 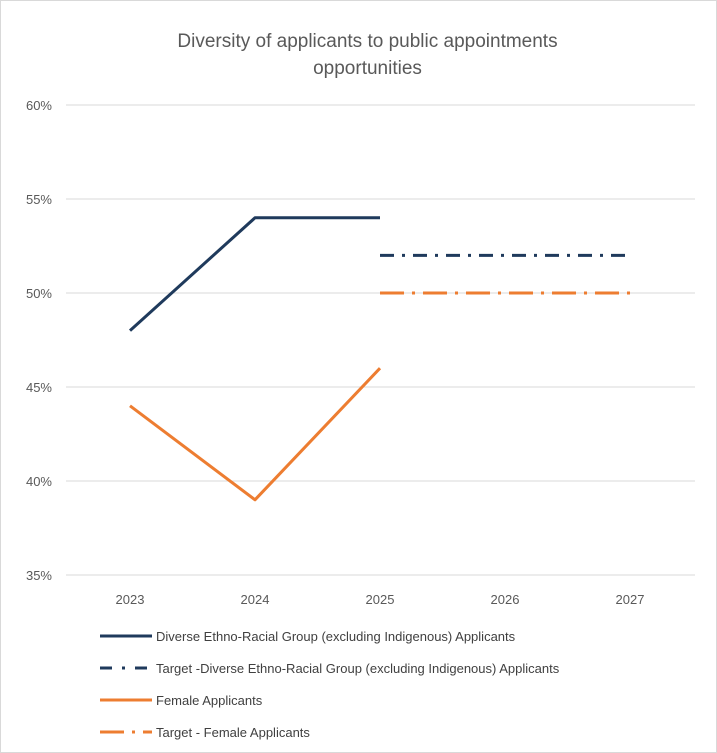 I want to click on y-tick-label: 45%, so click(x=39, y=387).